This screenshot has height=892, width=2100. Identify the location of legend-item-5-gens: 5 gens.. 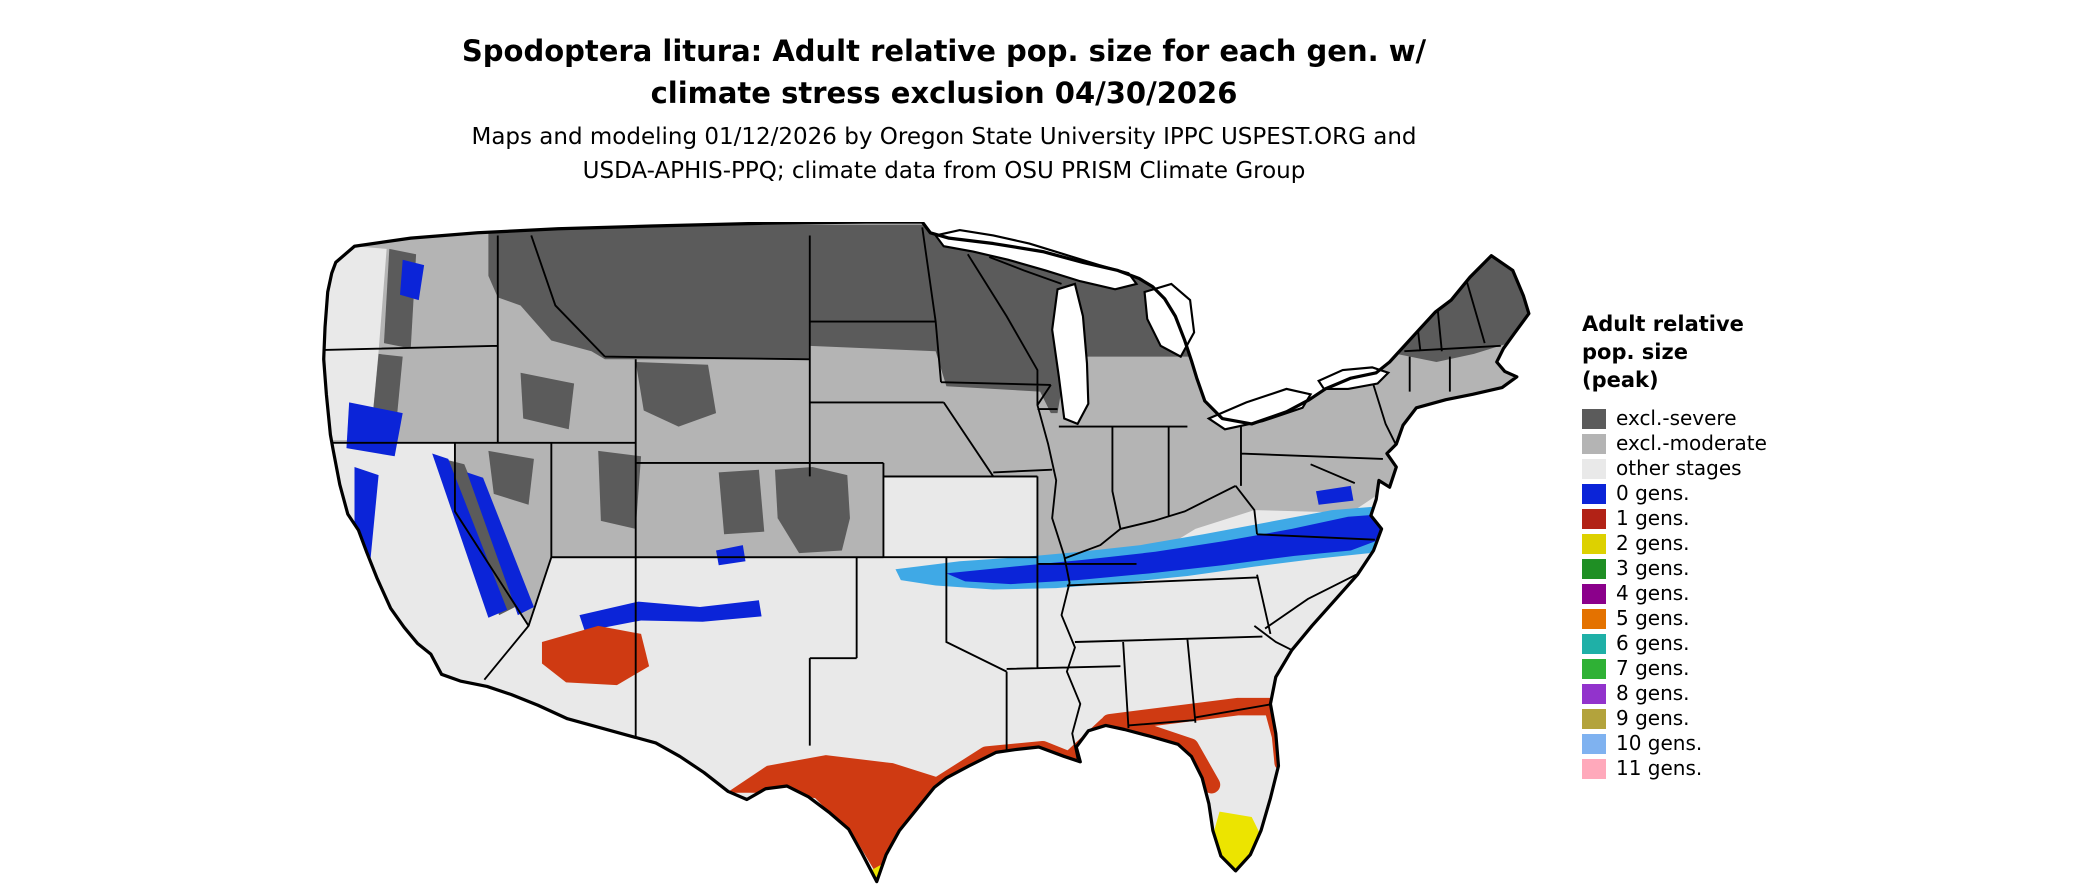
(1712, 618).